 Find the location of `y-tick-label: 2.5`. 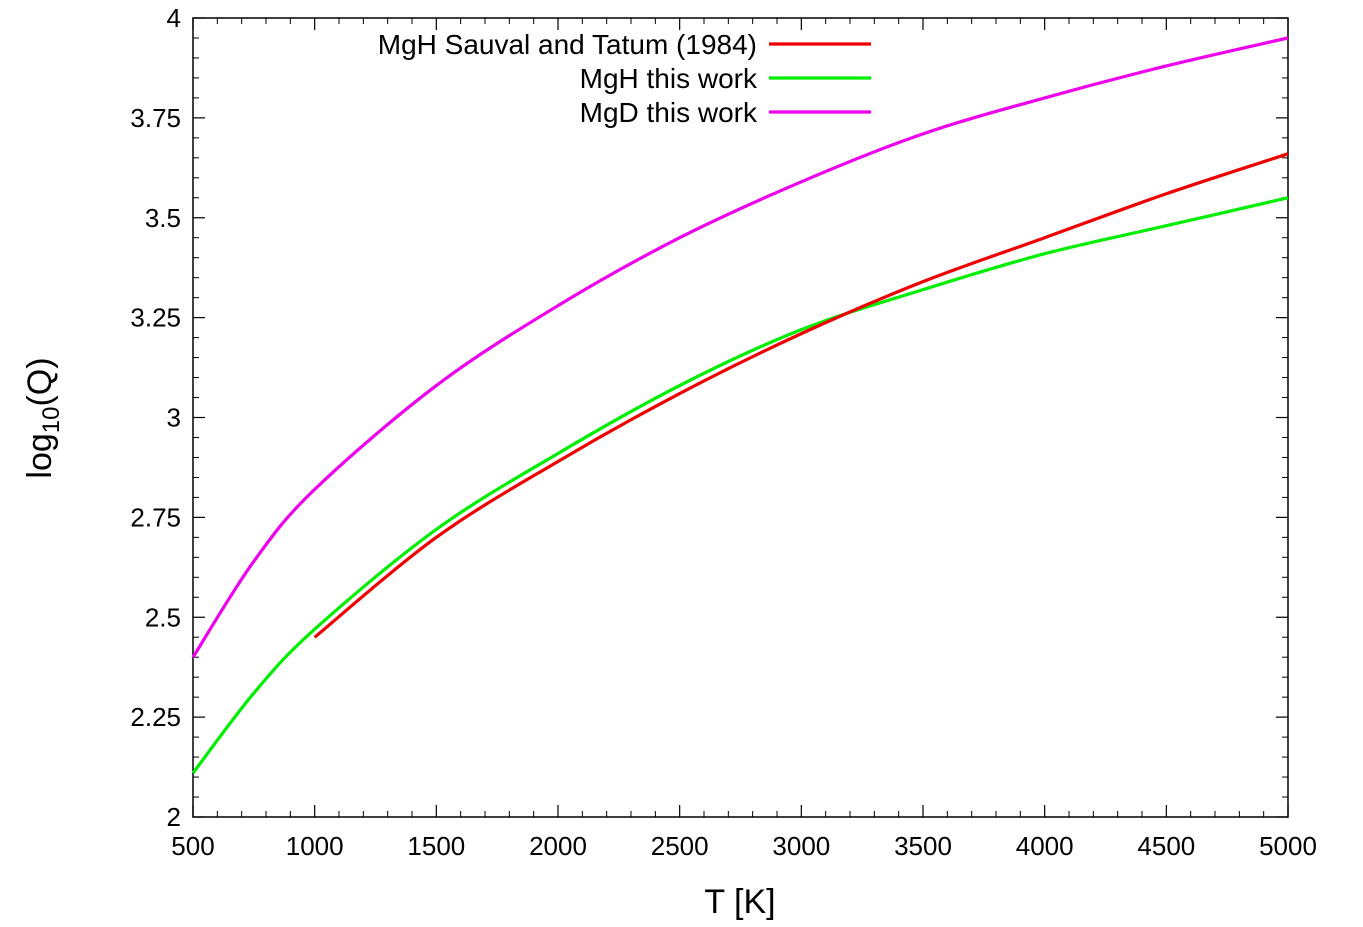

y-tick-label: 2.5 is located at coordinates (163, 617).